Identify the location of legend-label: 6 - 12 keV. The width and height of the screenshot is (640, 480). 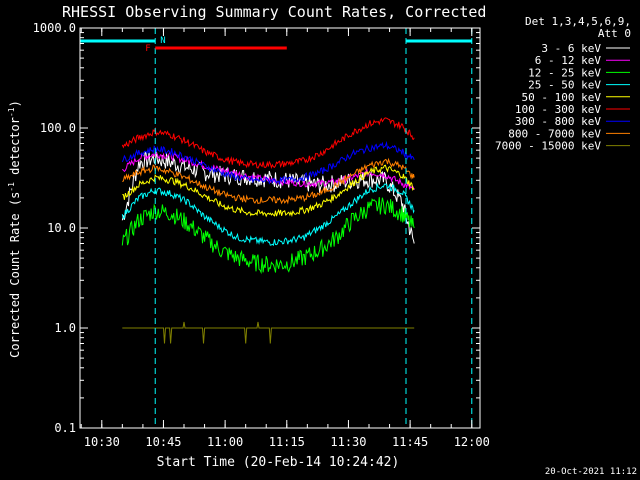
(568, 60).